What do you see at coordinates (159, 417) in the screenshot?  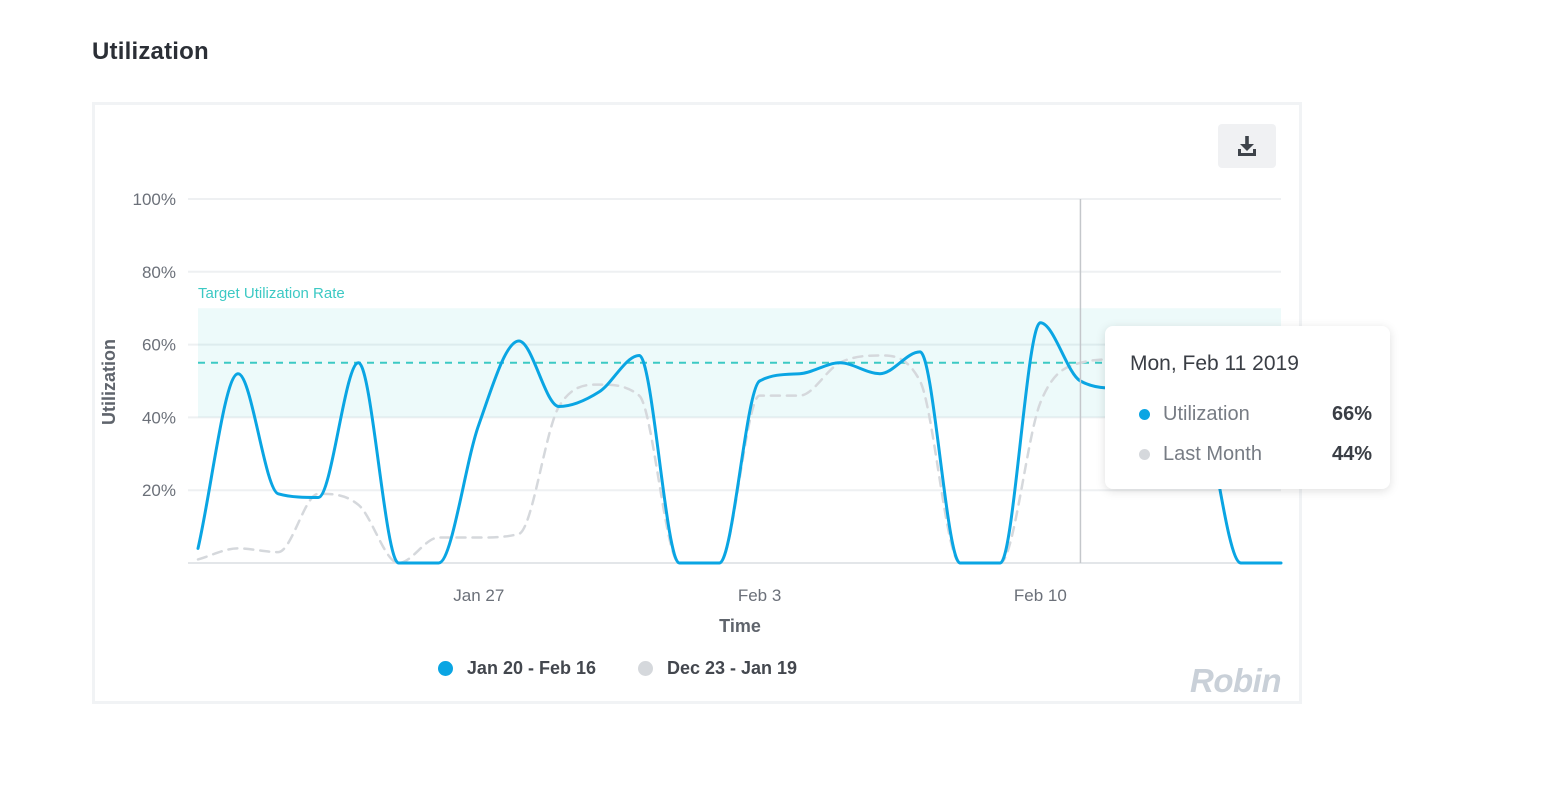 I see `y-tick-label: 40%` at bounding box center [159, 417].